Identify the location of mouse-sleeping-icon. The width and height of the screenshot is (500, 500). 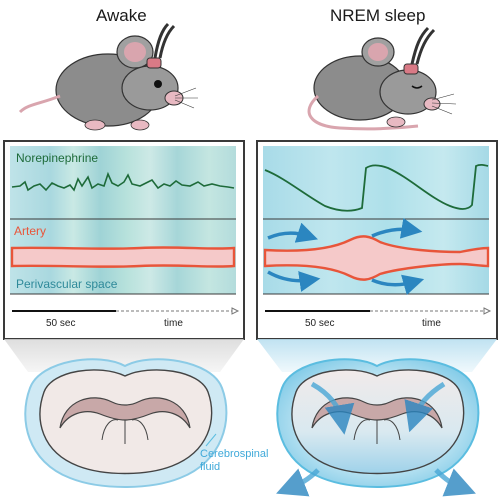
(382, 78).